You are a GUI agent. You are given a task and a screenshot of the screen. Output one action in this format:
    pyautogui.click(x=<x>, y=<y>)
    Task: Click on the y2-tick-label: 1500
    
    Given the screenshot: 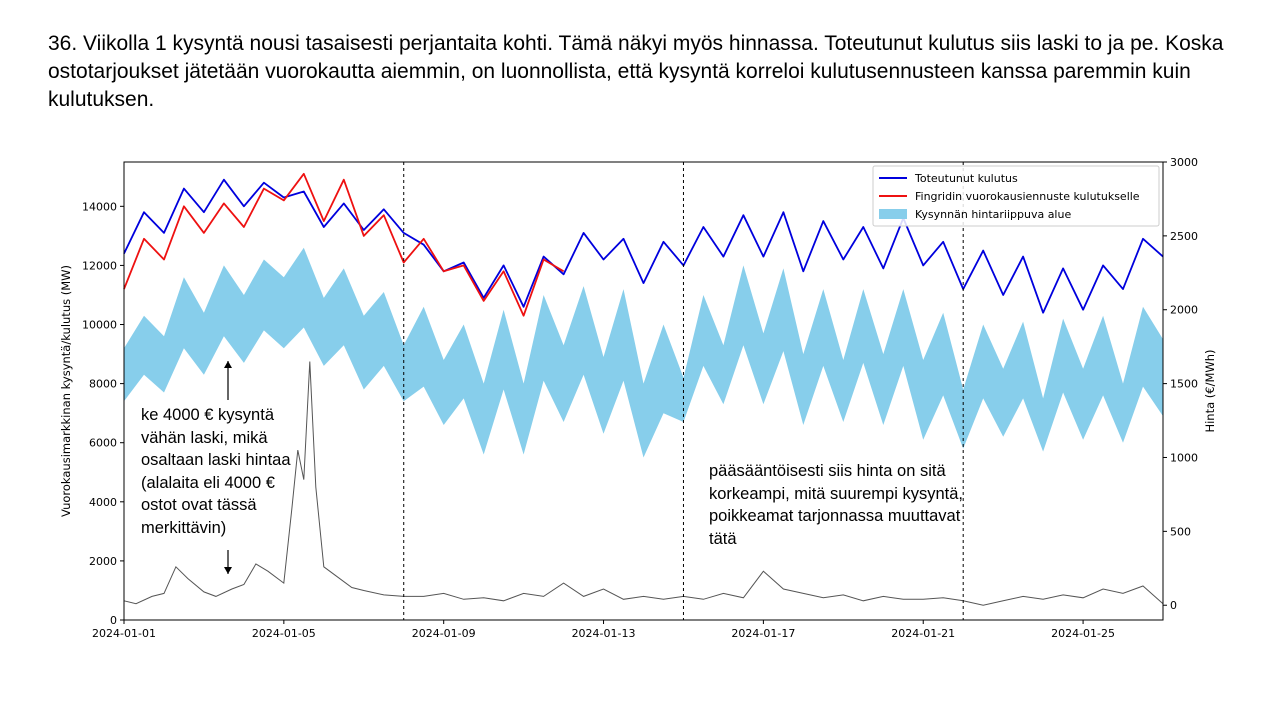 What is the action you would take?
    pyautogui.click(x=1184, y=384)
    